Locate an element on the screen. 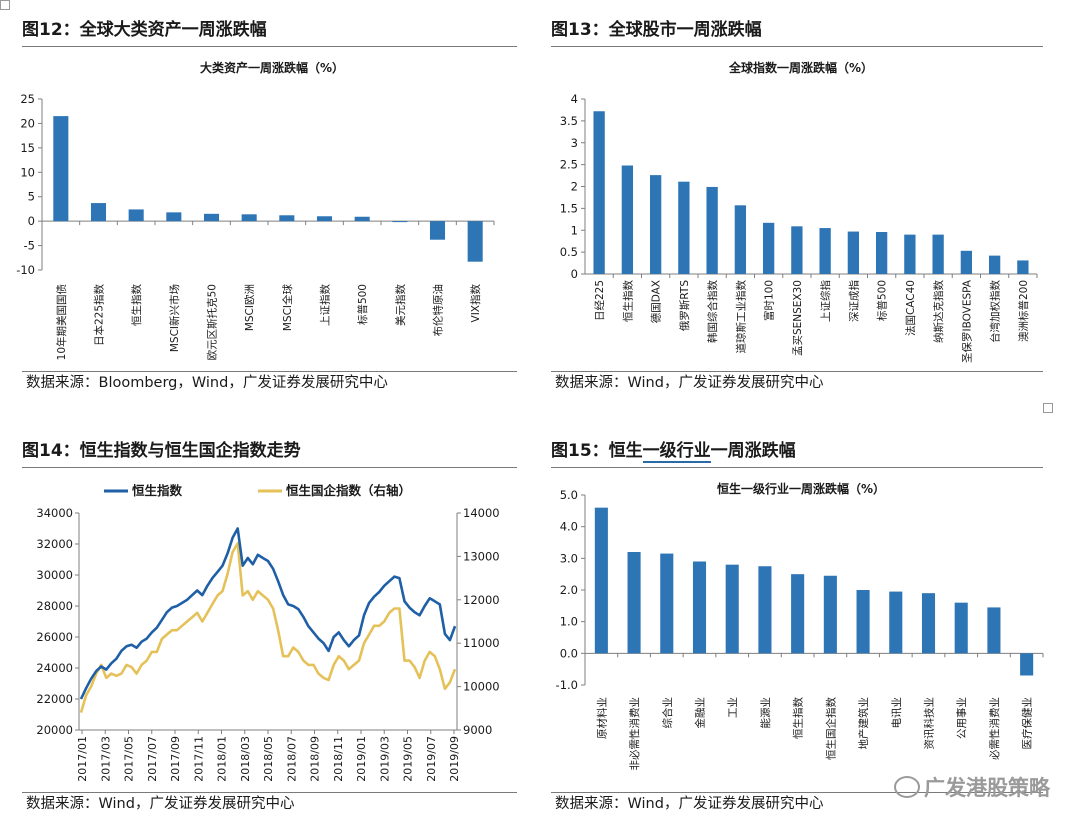 This screenshot has height=838, width=1080. figure-caption-prefix: 恒生 is located at coordinates (625, 451).